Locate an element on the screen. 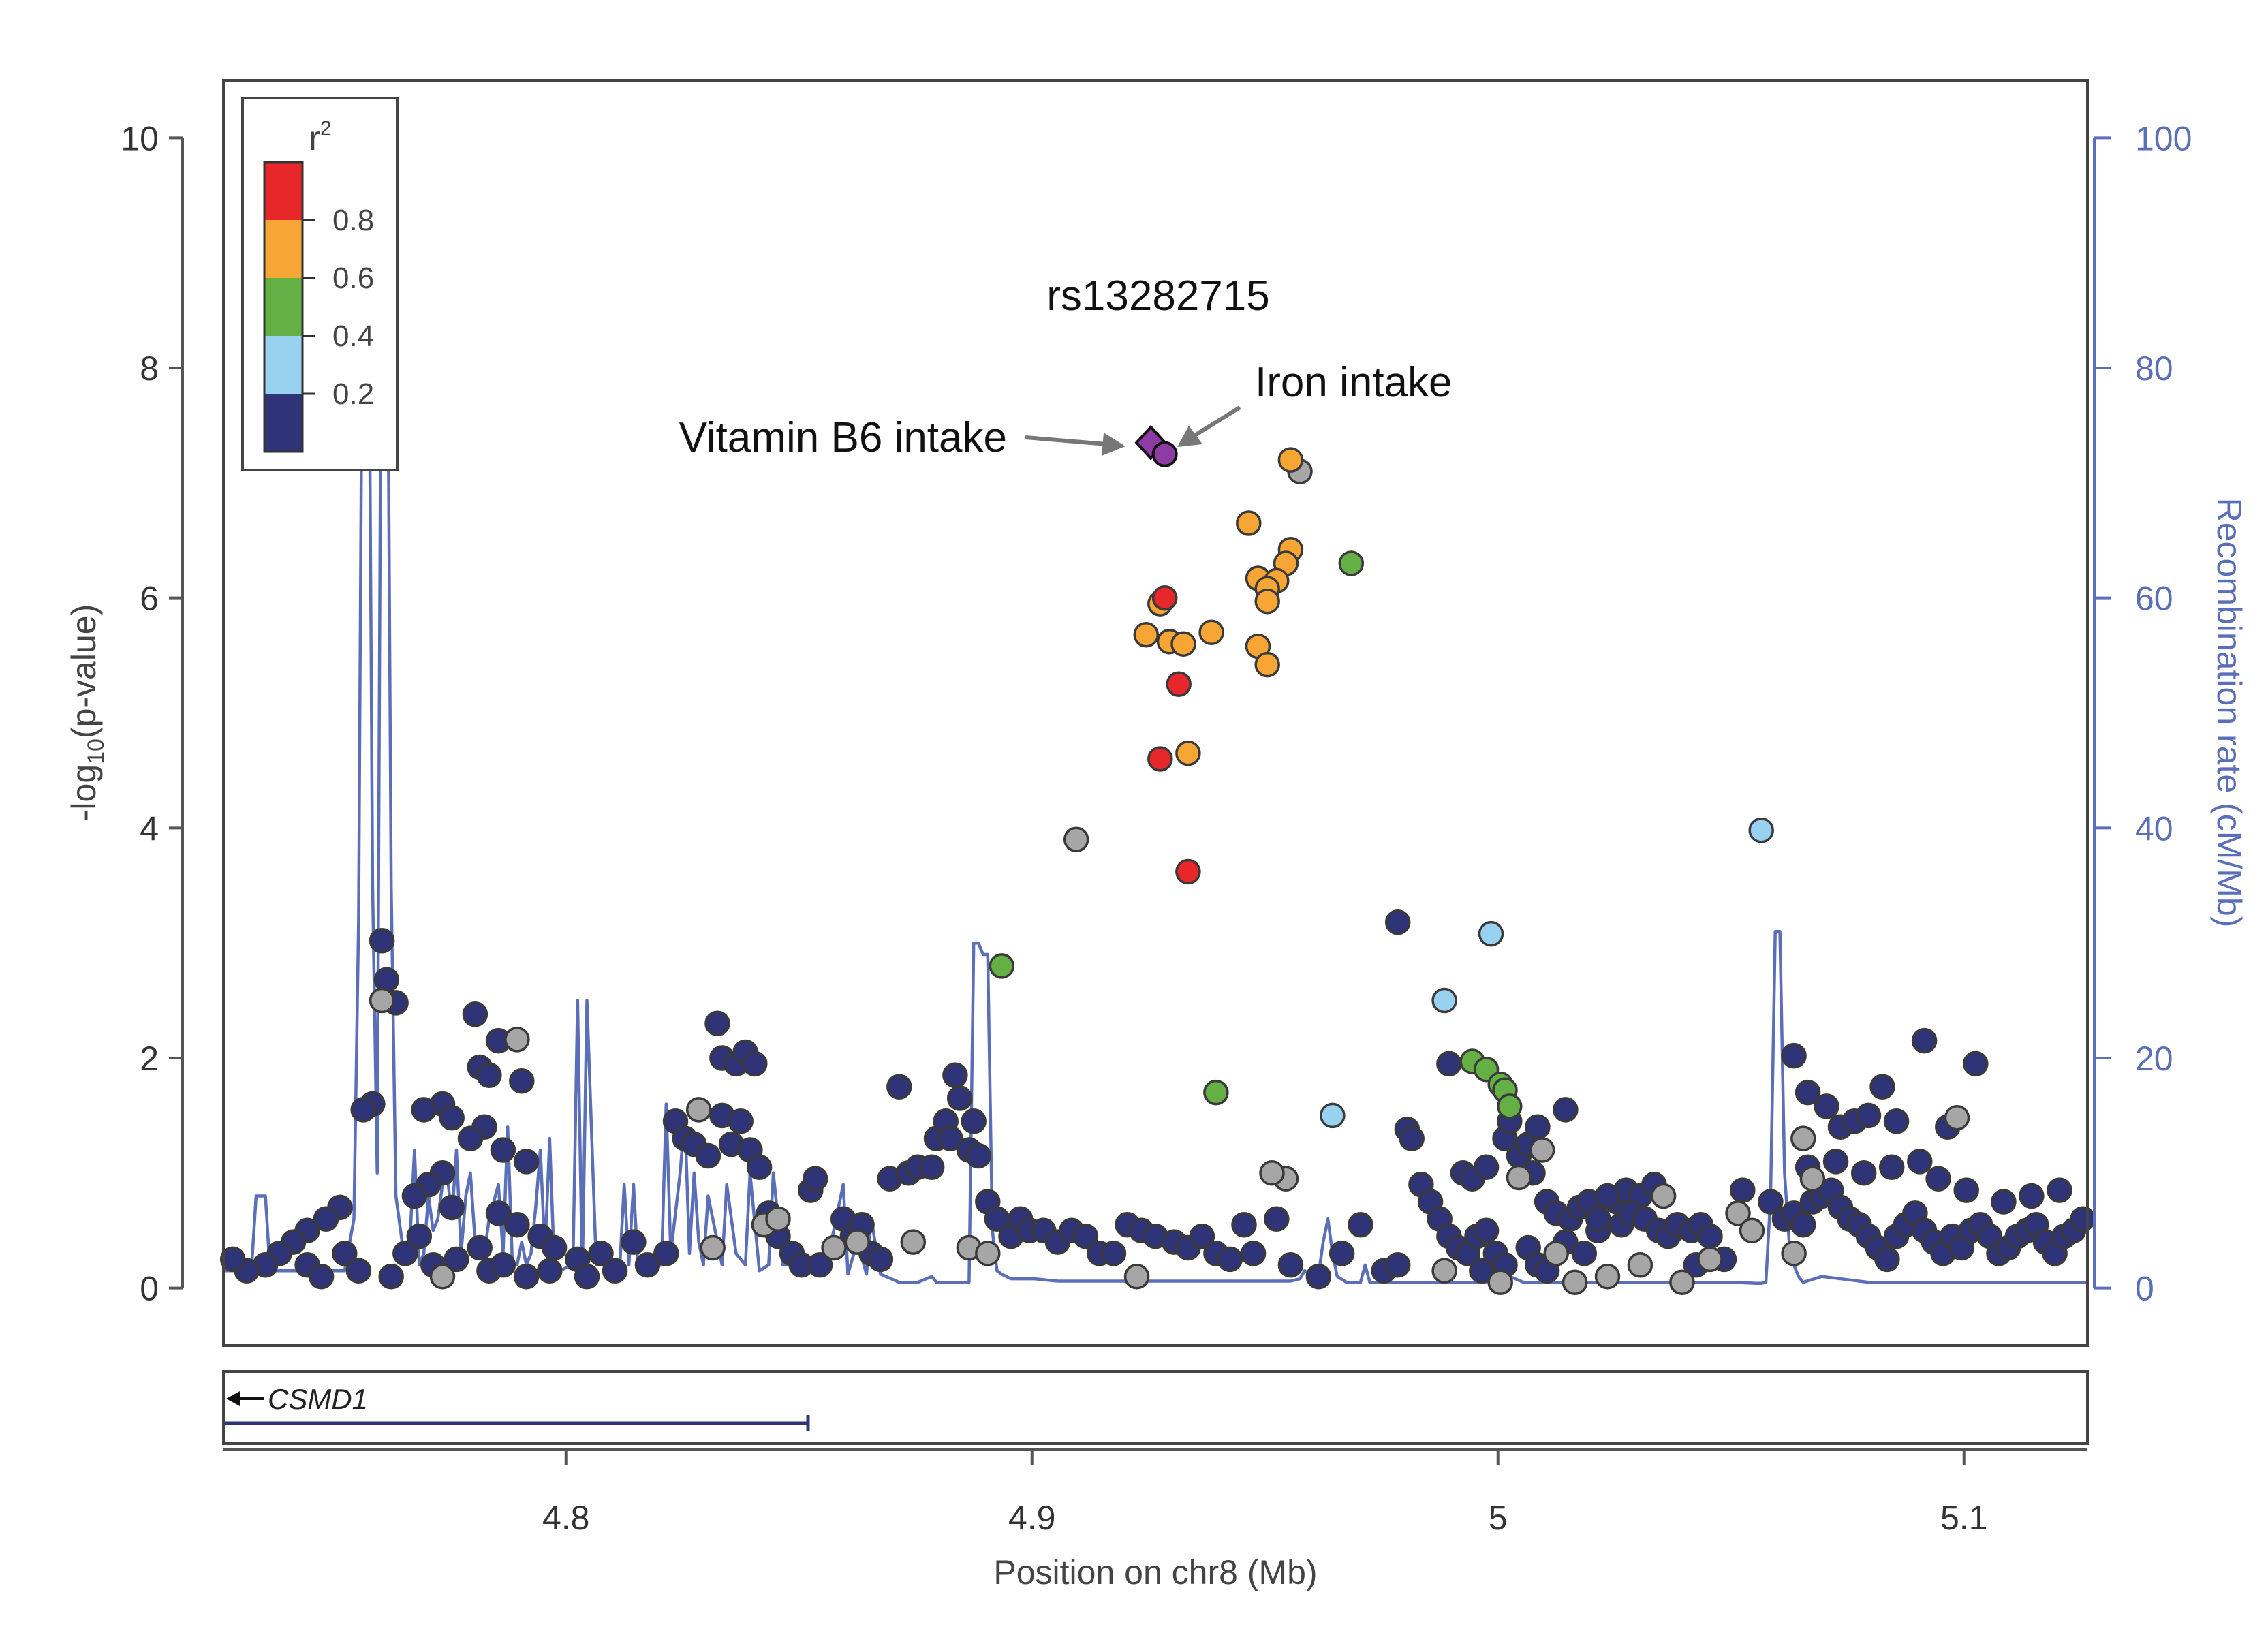  y-right-tick-label: 40 is located at coordinates (2154, 828).